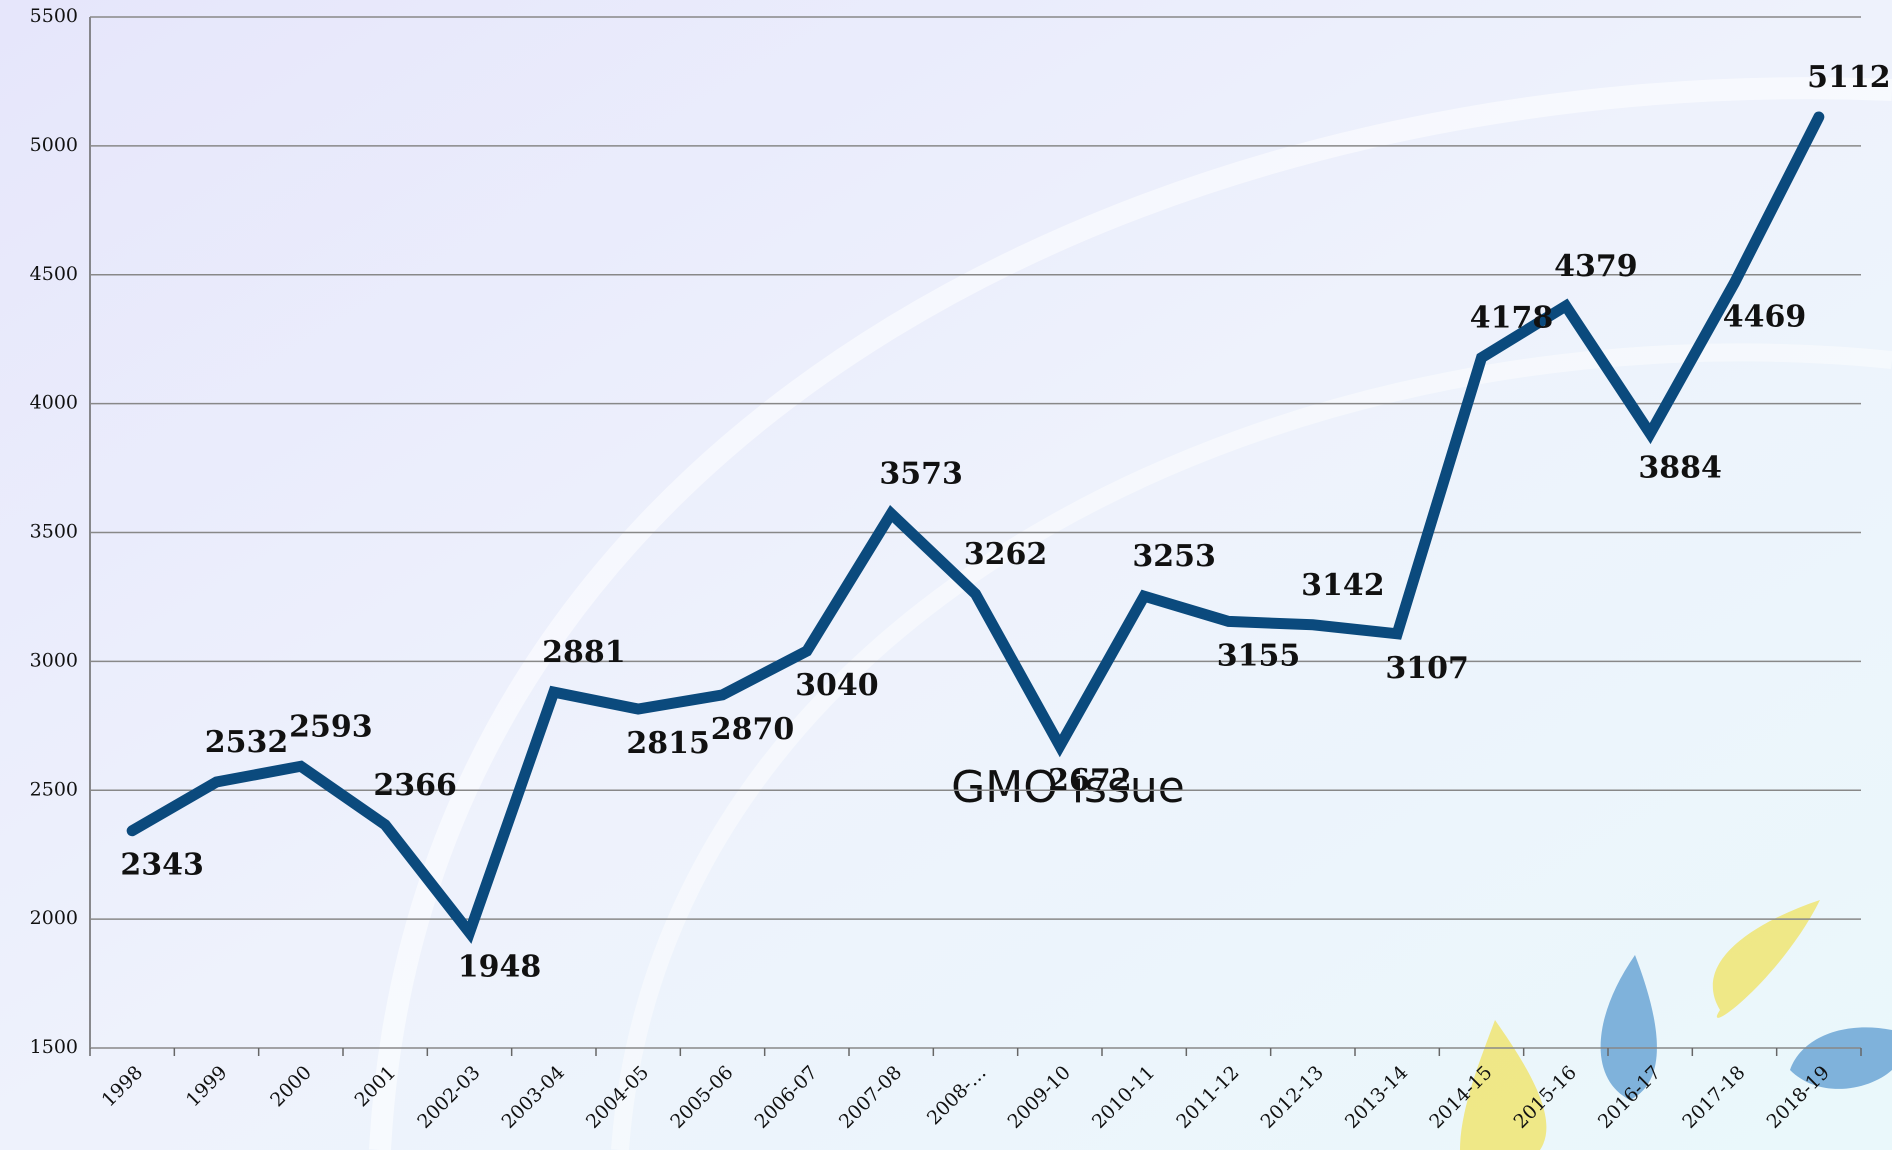  I want to click on data-label: 3262, so click(1006, 554).